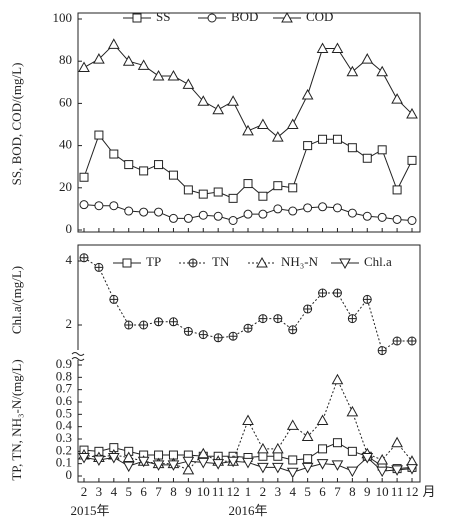  Describe the element at coordinates (114, 491) in the screenshot. I see `x-tick-label: 4` at that location.